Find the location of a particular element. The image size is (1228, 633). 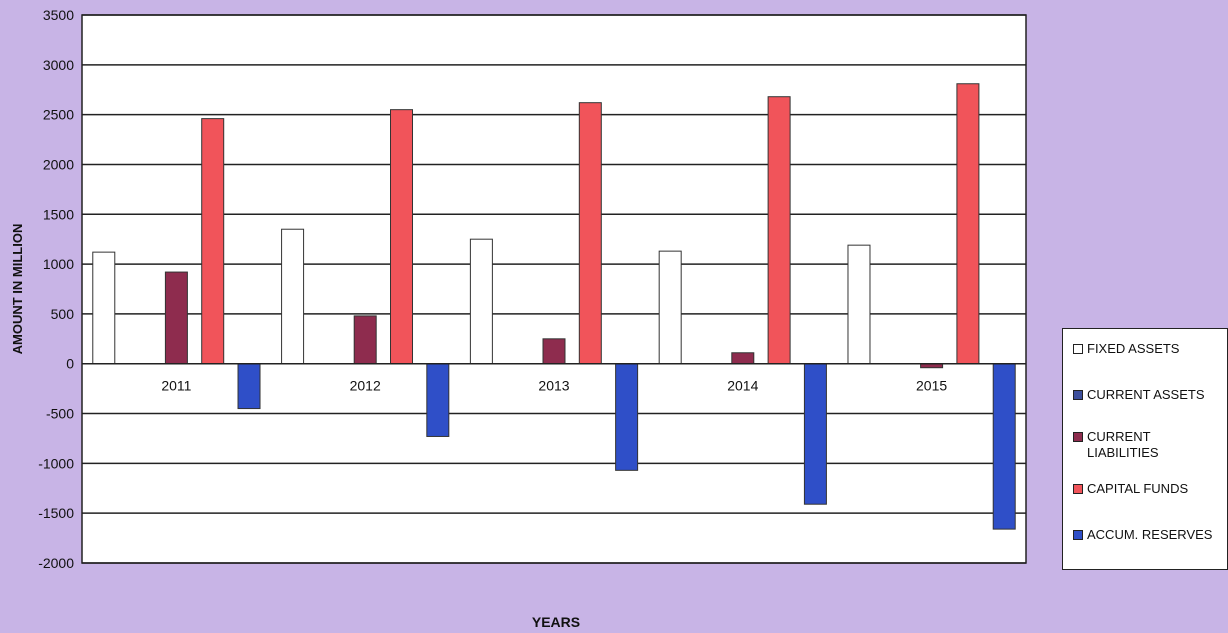

legend-label: CAPITAL FUNDS is located at coordinates (1138, 488).